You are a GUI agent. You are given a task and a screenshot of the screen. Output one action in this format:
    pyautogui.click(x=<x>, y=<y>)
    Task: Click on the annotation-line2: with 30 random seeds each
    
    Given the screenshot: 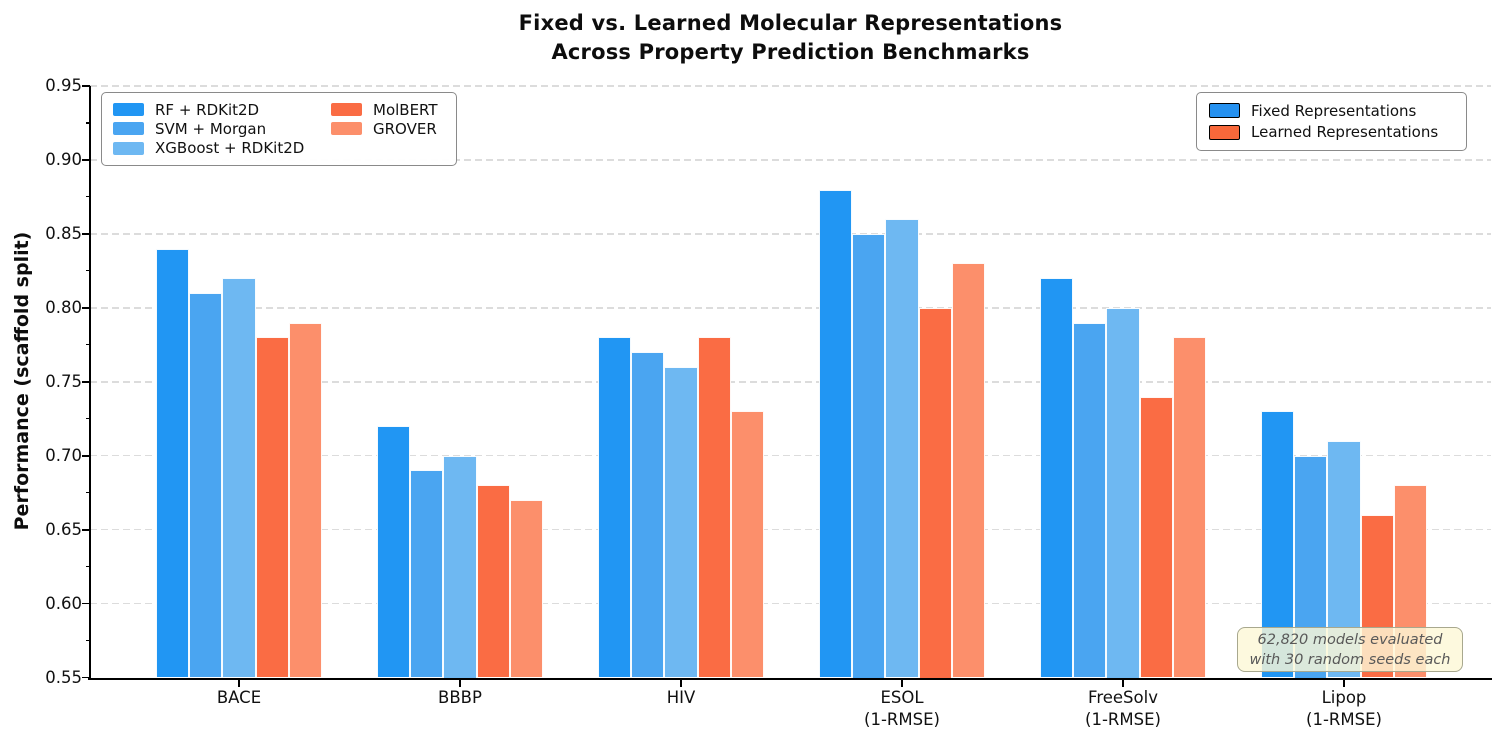 What is the action you would take?
    pyautogui.click(x=1350, y=660)
    